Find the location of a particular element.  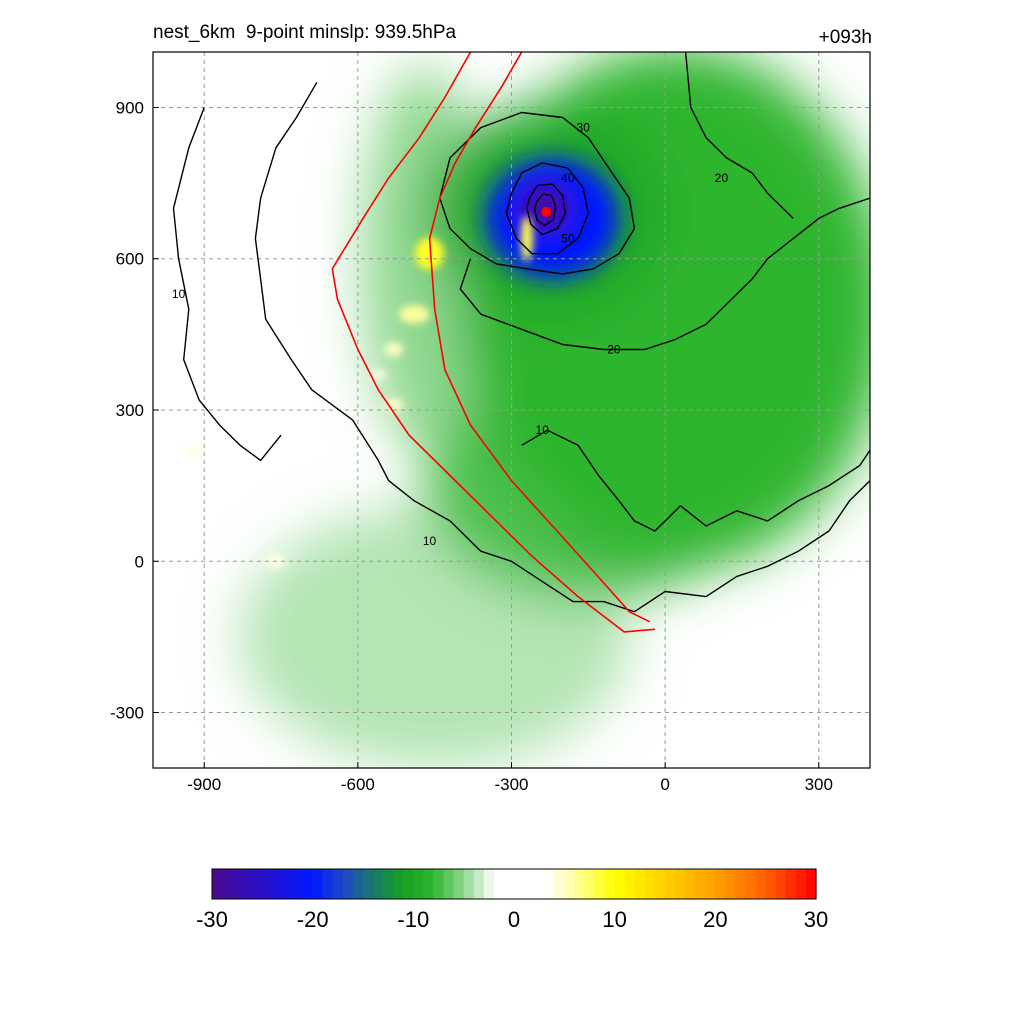

colorbar-tick-label: 10 is located at coordinates (614, 919).